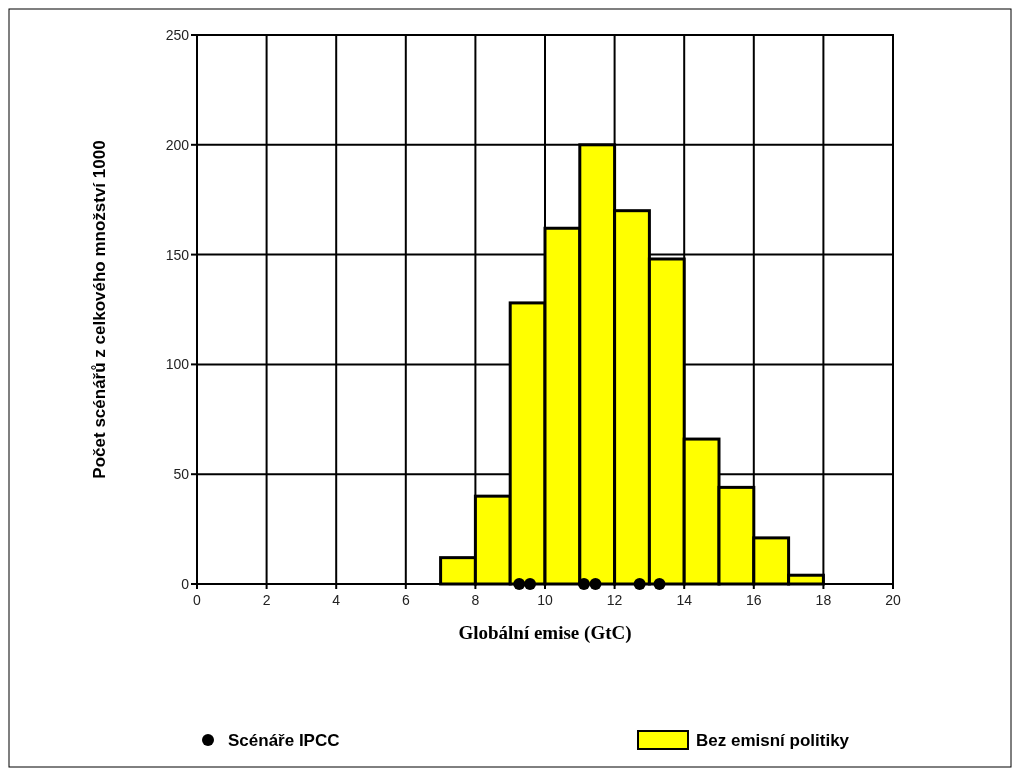 The height and width of the screenshot is (776, 1020). What do you see at coordinates (177, 254) in the screenshot?
I see `y-tick-label: 150` at bounding box center [177, 254].